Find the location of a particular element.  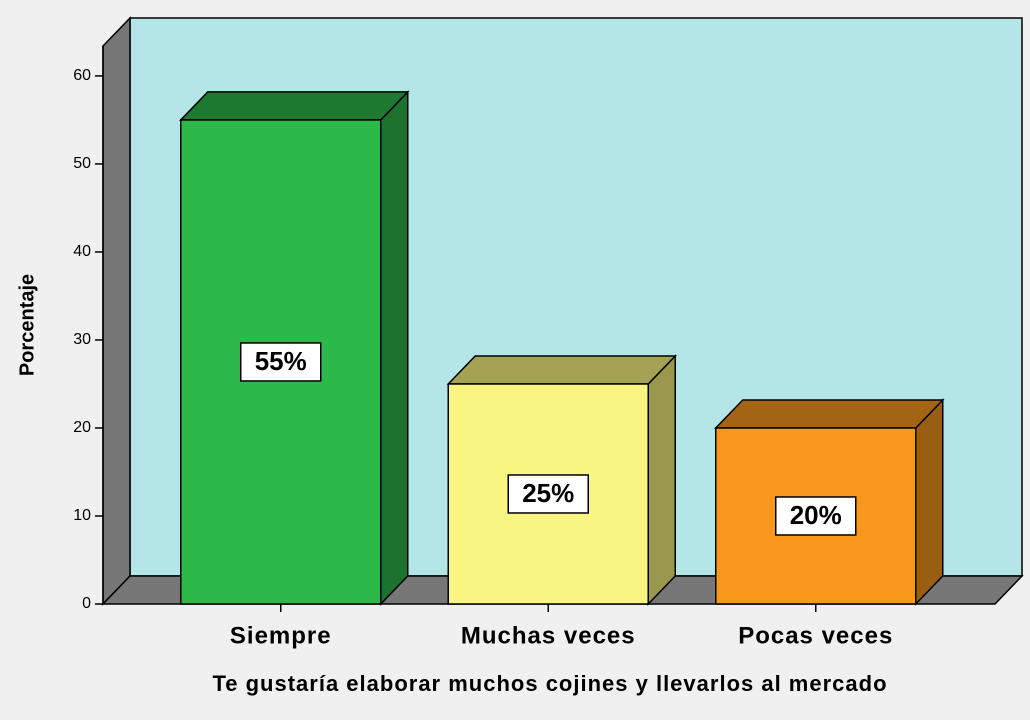

y-tick-label: 0 is located at coordinates (86, 603).